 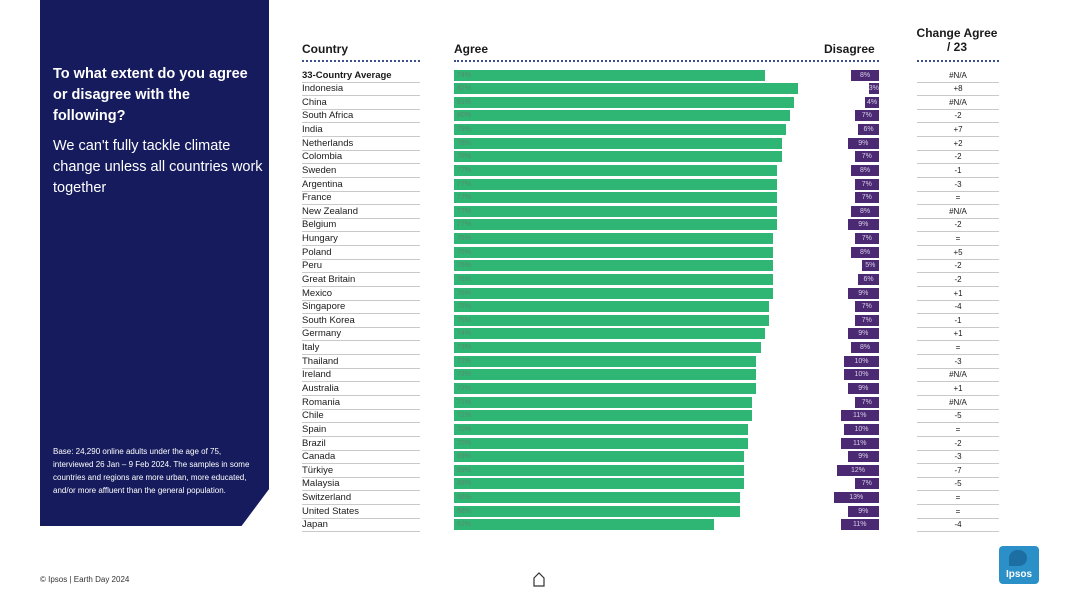 What do you see at coordinates (540, 416) in the screenshot?
I see `chart-row: Chile 71% 11% -5` at bounding box center [540, 416].